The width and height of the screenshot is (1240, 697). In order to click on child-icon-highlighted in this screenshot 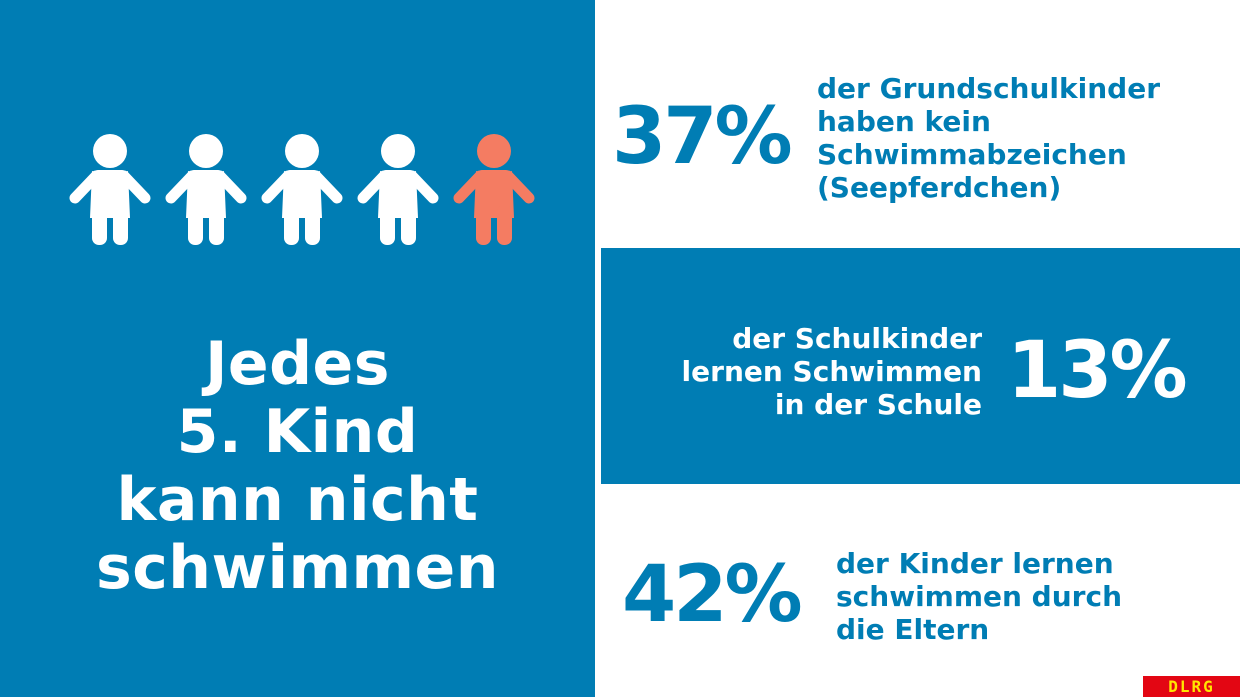, I will do `click(494, 189)`.